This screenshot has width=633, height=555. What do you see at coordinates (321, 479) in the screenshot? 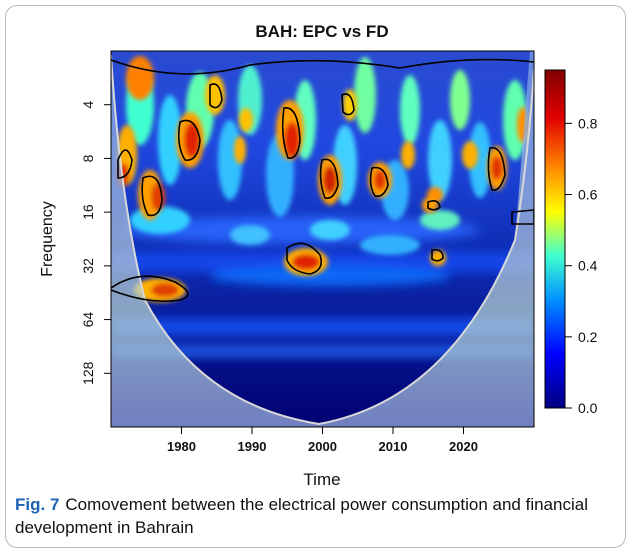
I see `x-axis-label: Time` at bounding box center [321, 479].